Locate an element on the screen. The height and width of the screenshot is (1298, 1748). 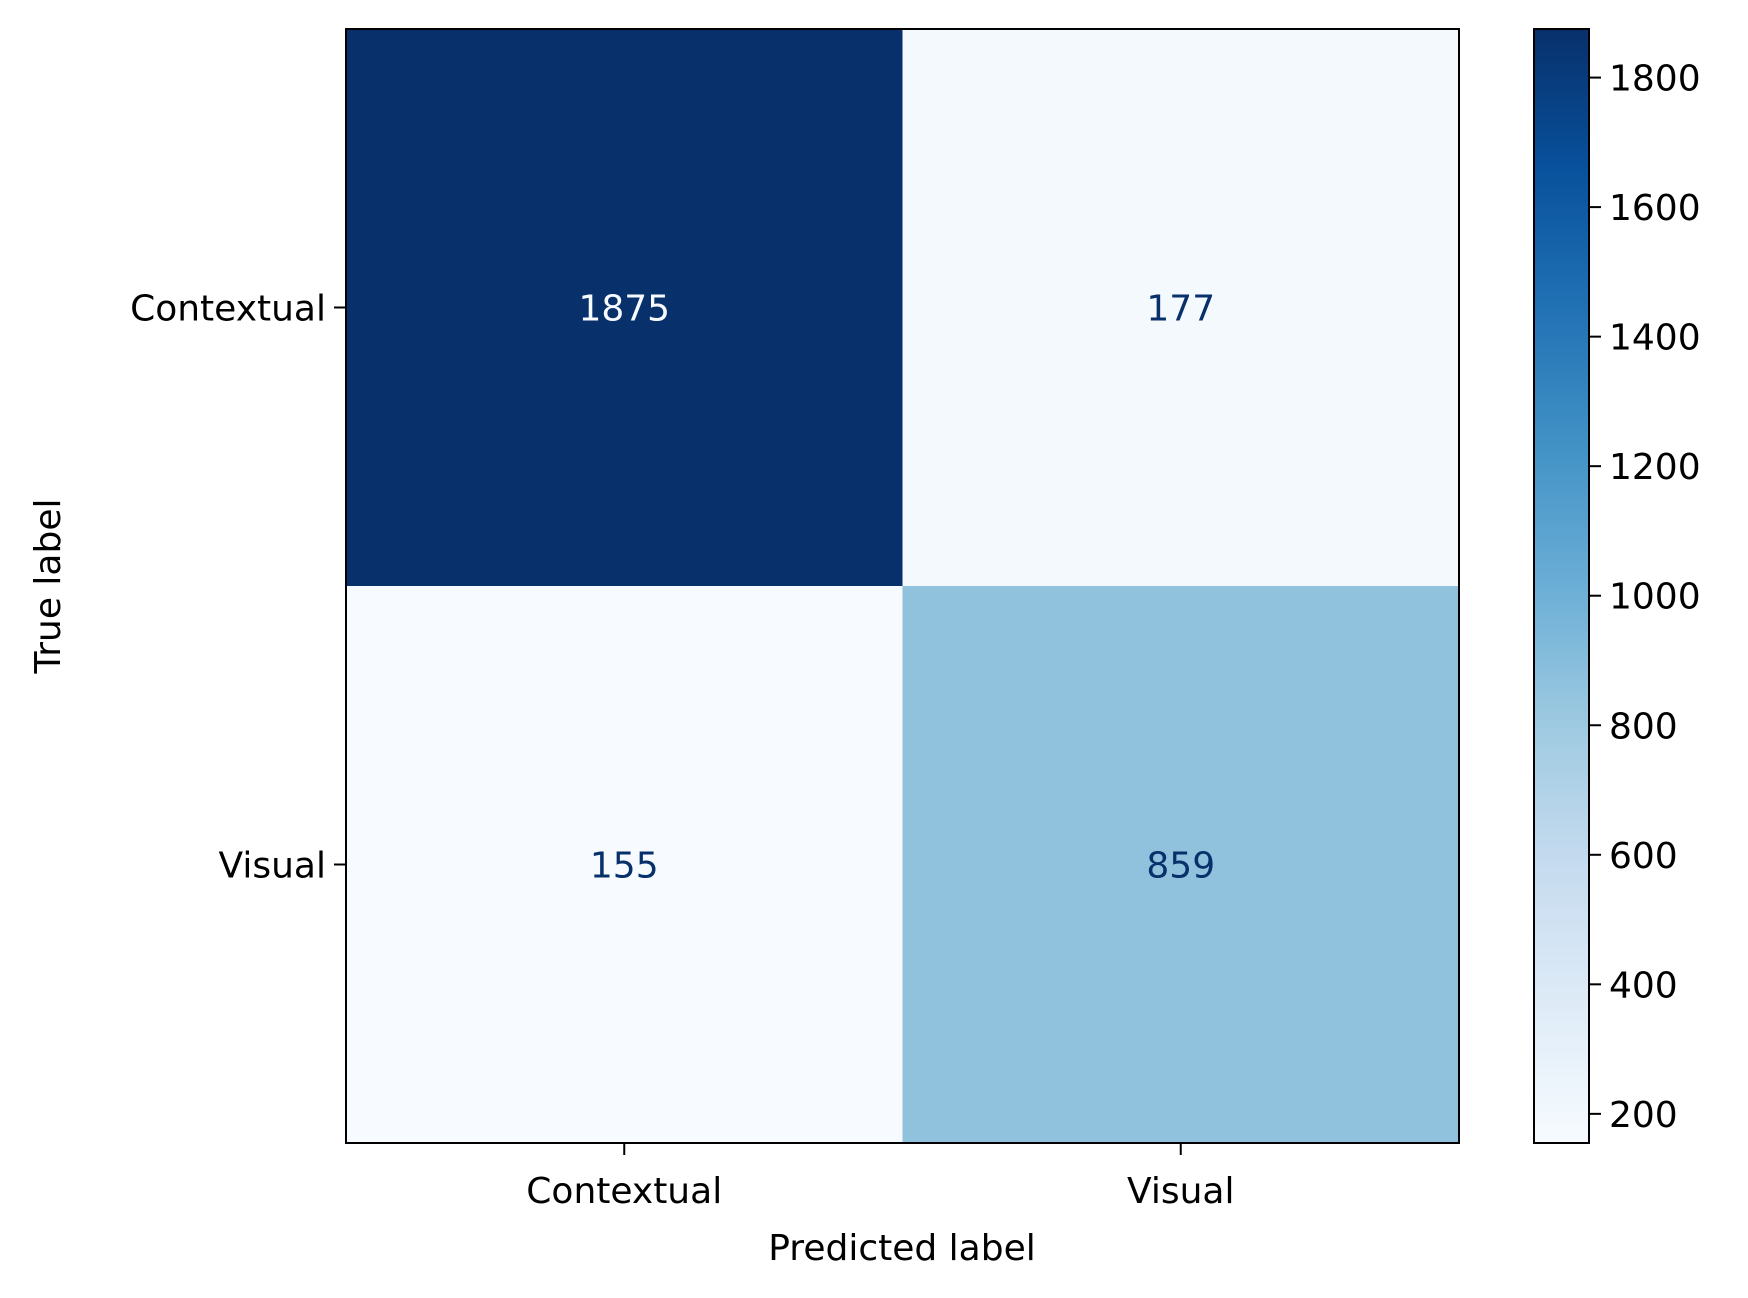
colorbar-frame is located at coordinates (1561, 586).